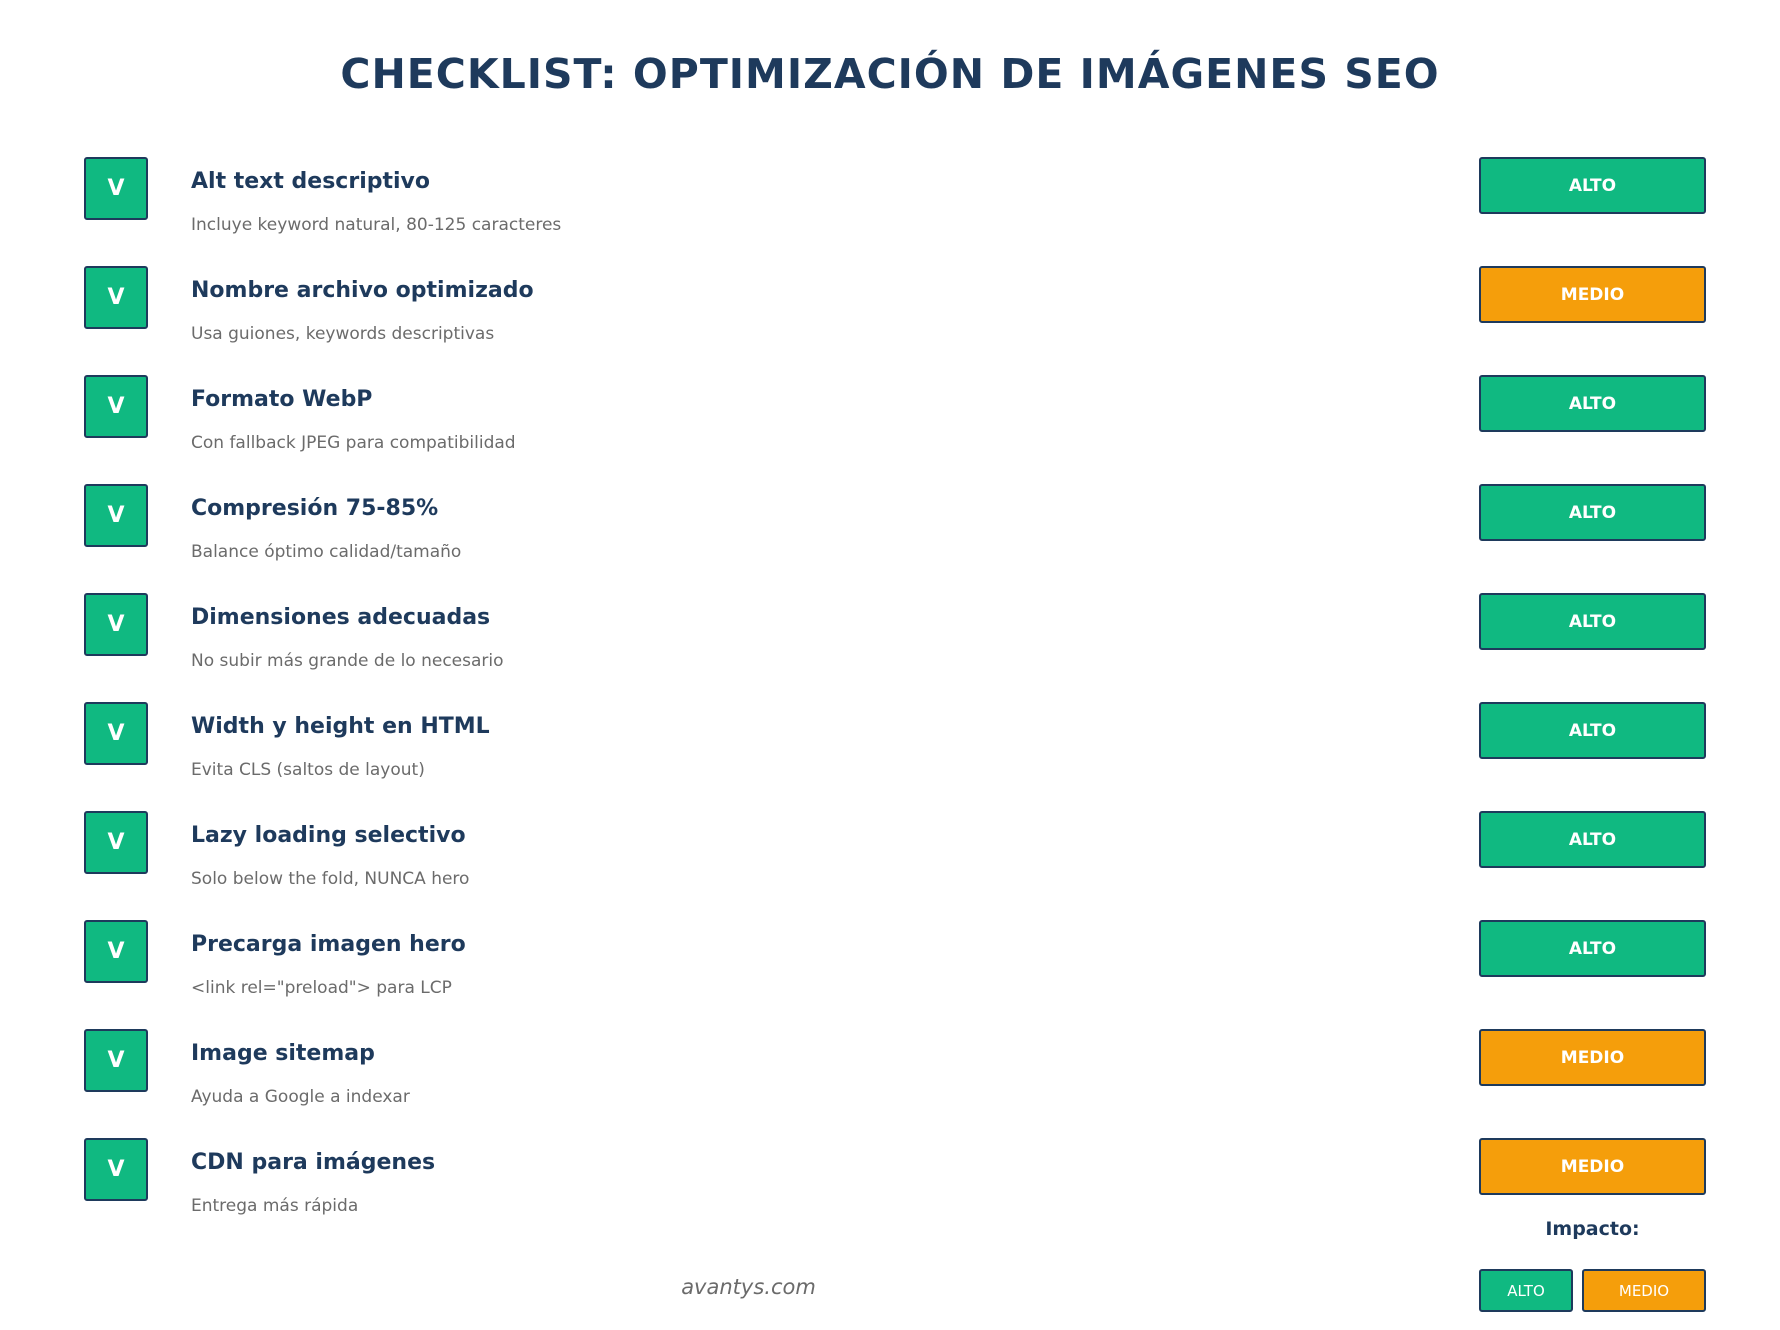 Image resolution: width=1780 pixels, height=1330 pixels. I want to click on item-title: Alt text descriptivo, so click(311, 181).